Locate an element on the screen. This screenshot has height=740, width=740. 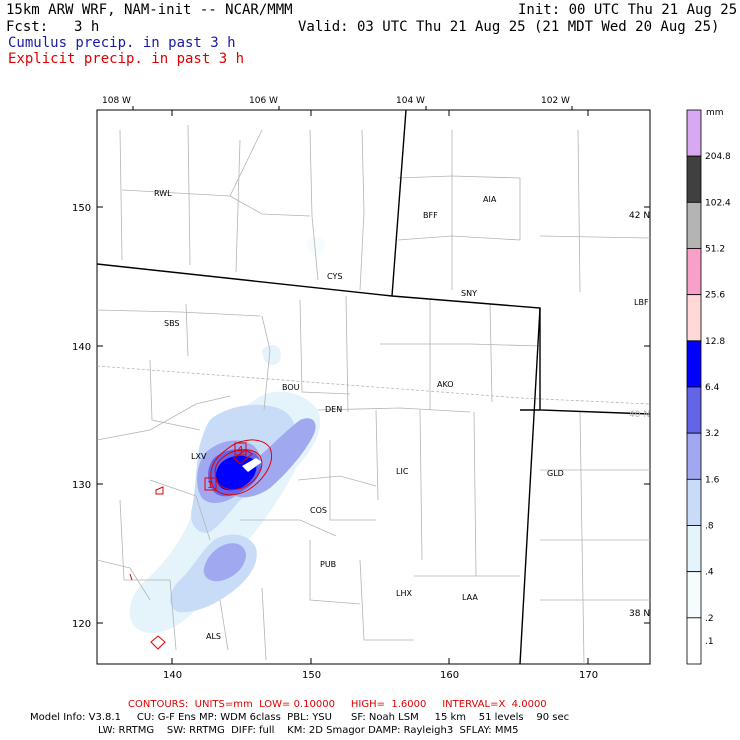
lat-label-38n: 38 N is located at coordinates (639, 614).